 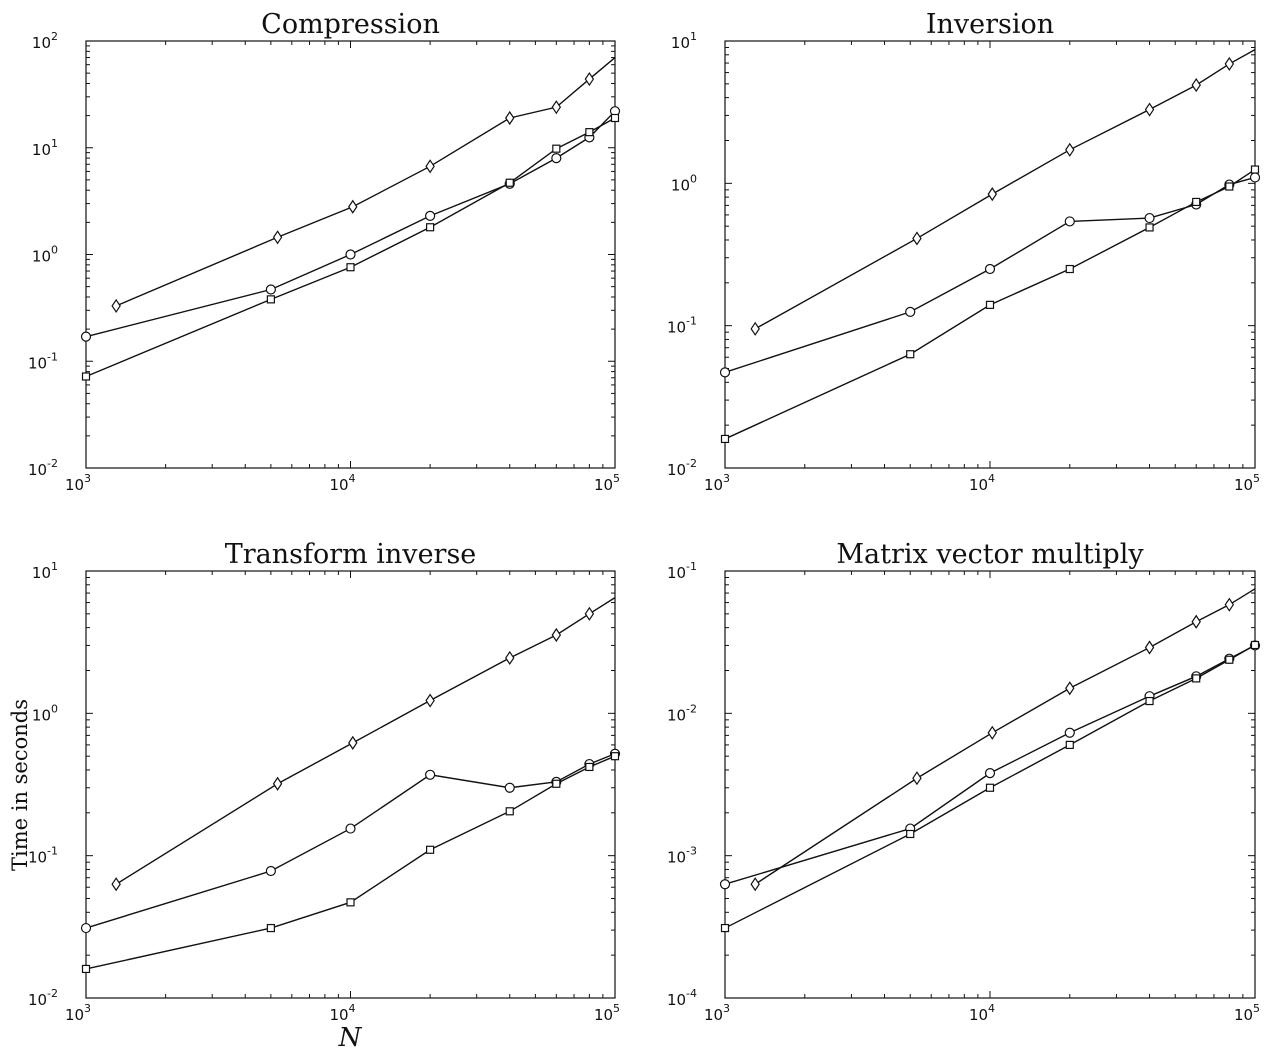 What do you see at coordinates (990, 24) in the screenshot?
I see `chart-title: Inversion` at bounding box center [990, 24].